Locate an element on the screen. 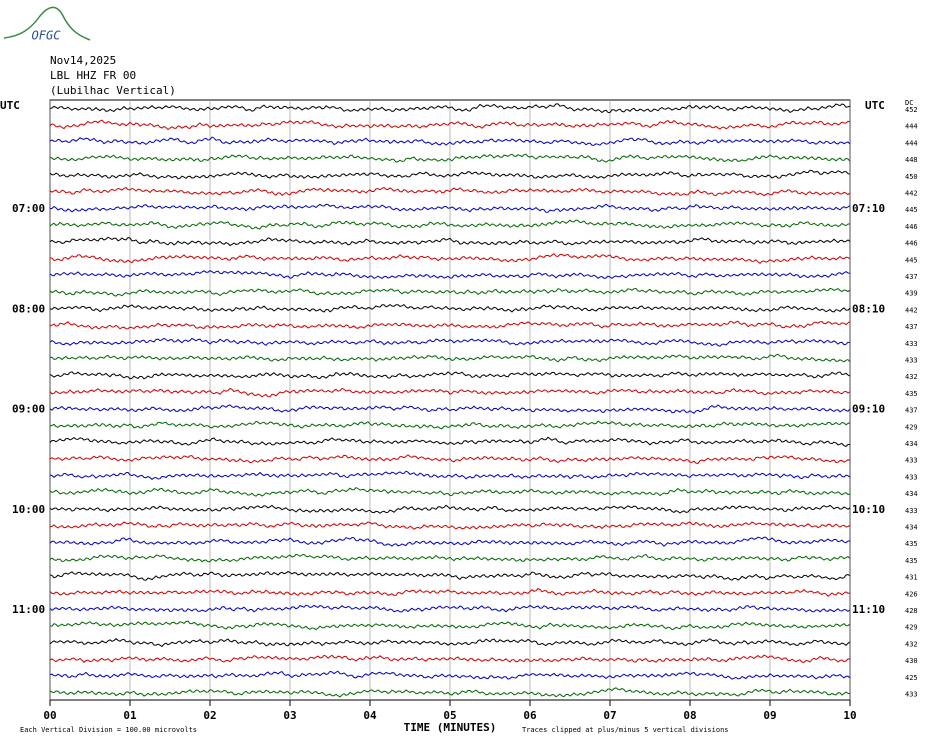  logo: OFGC is located at coordinates (47, 36).